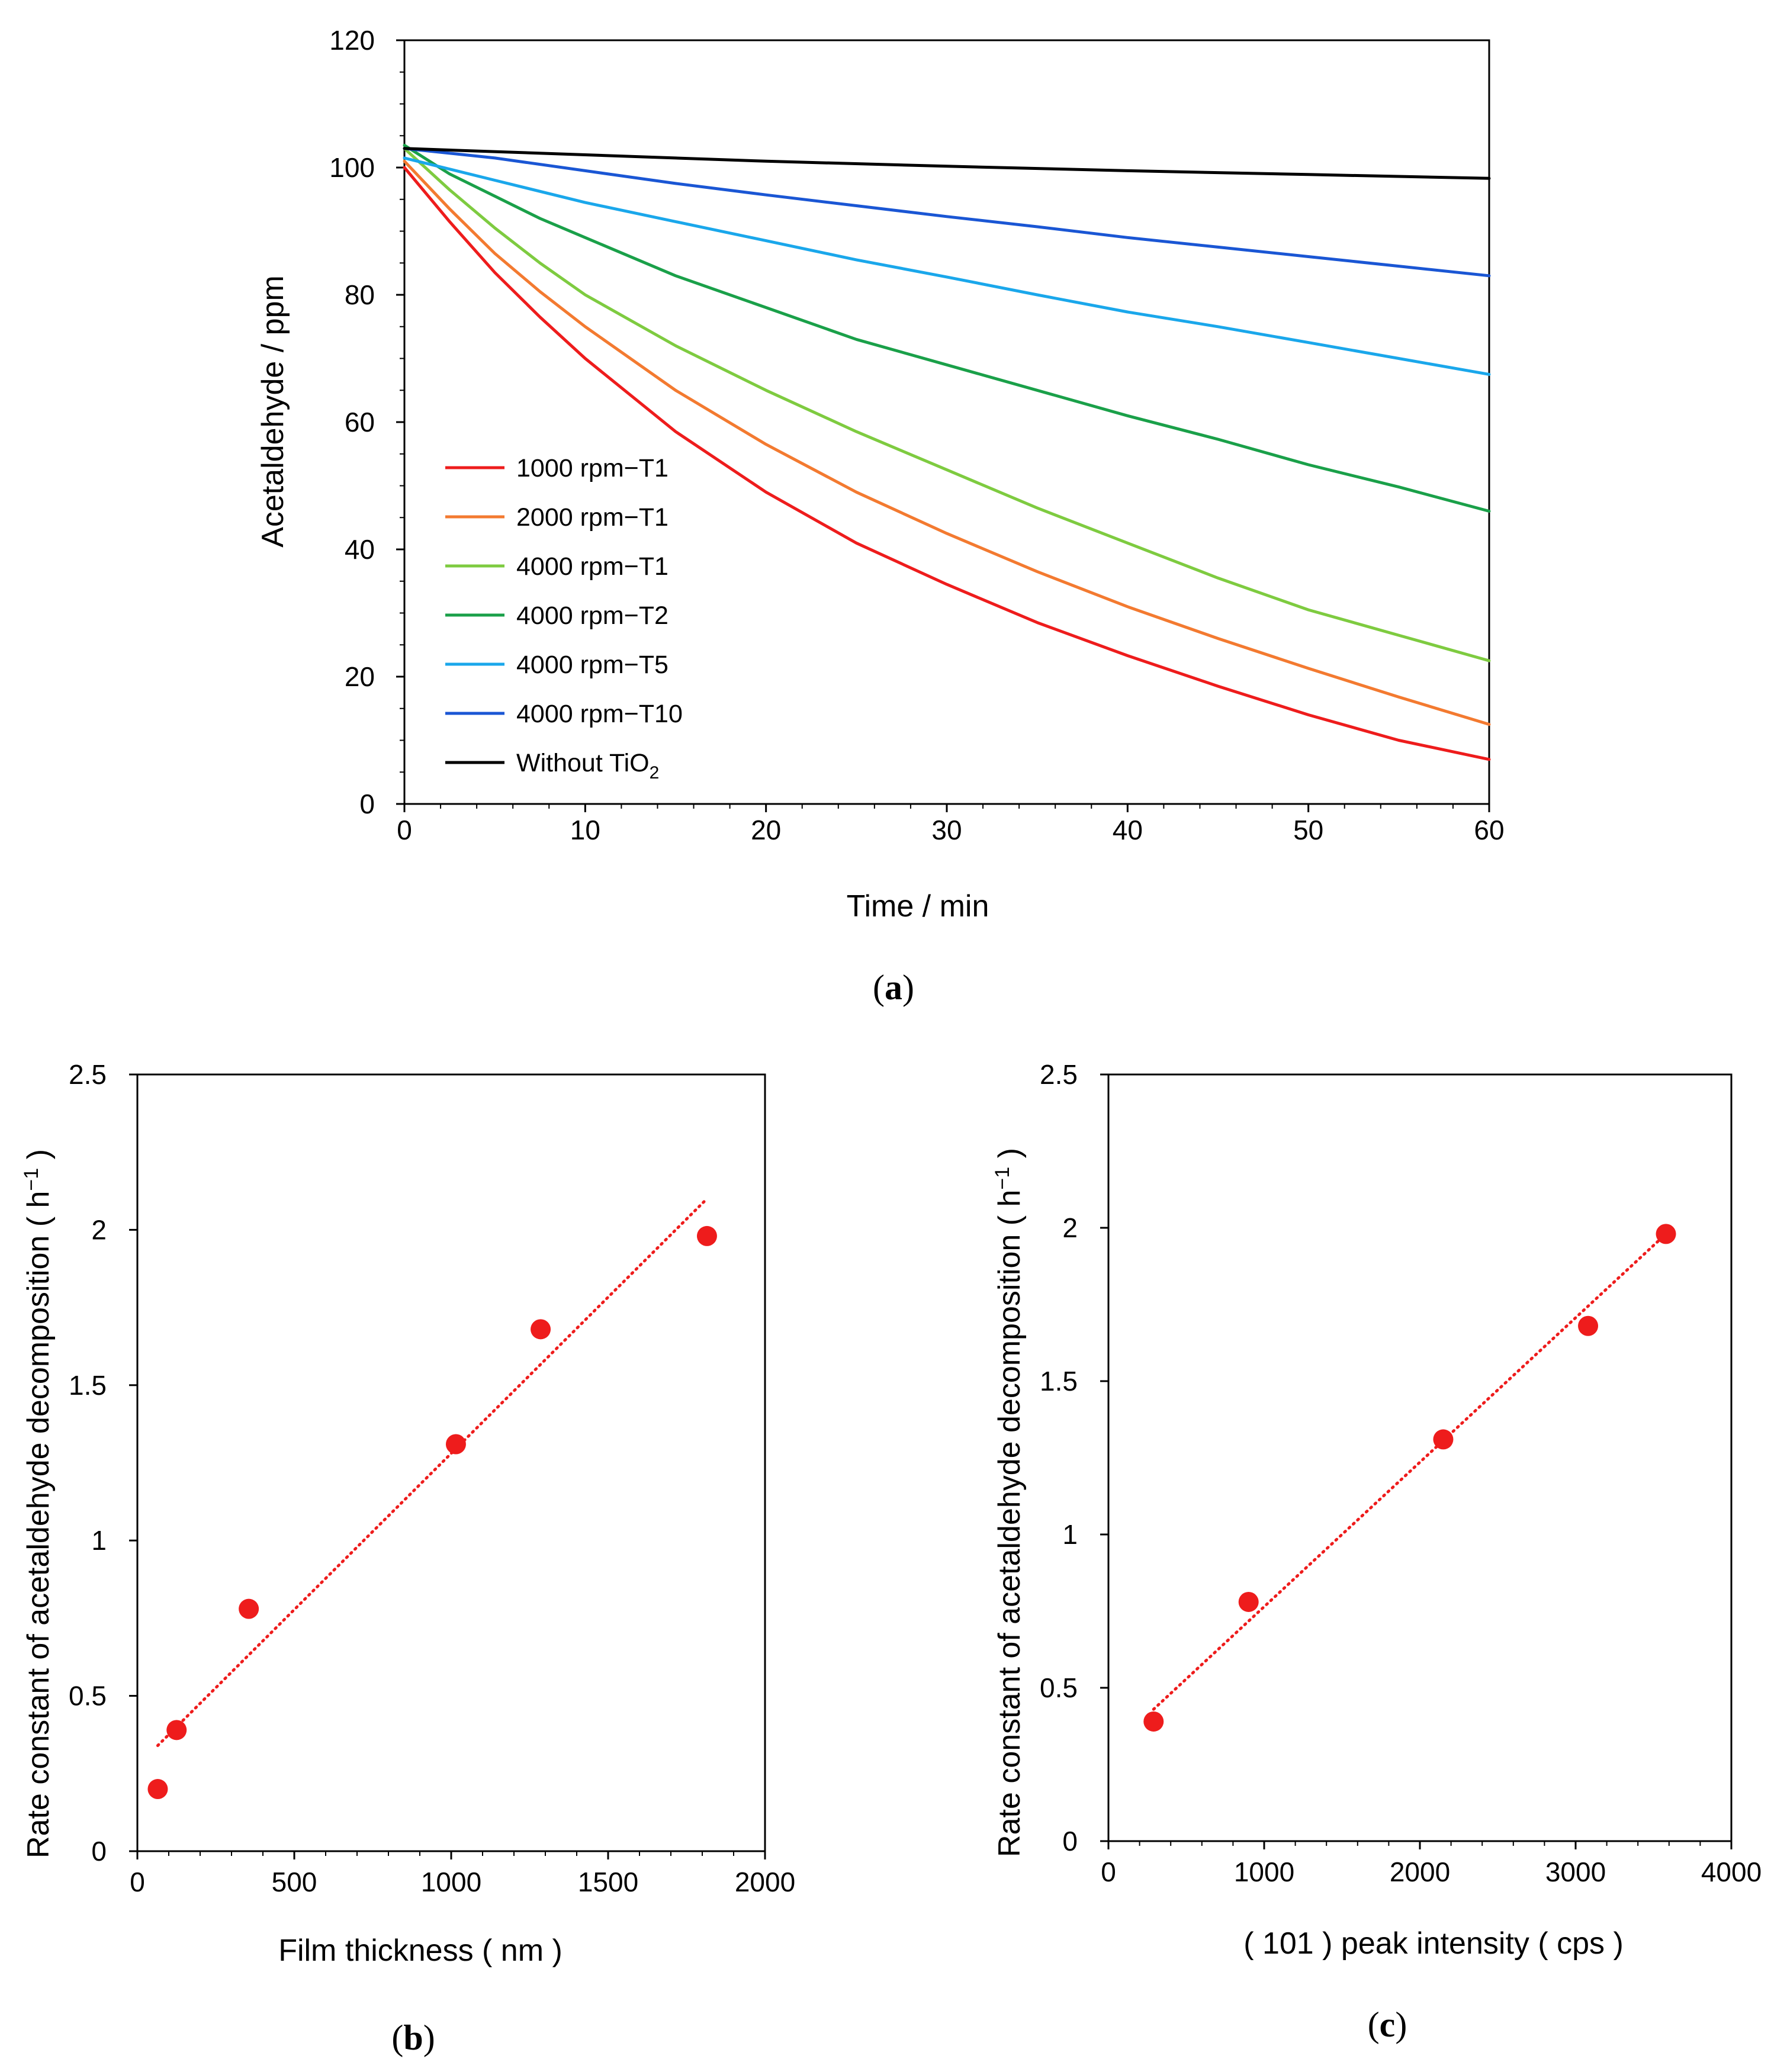  I want to click on panel-c-y-tick-label: 0.5, so click(1059, 1687).